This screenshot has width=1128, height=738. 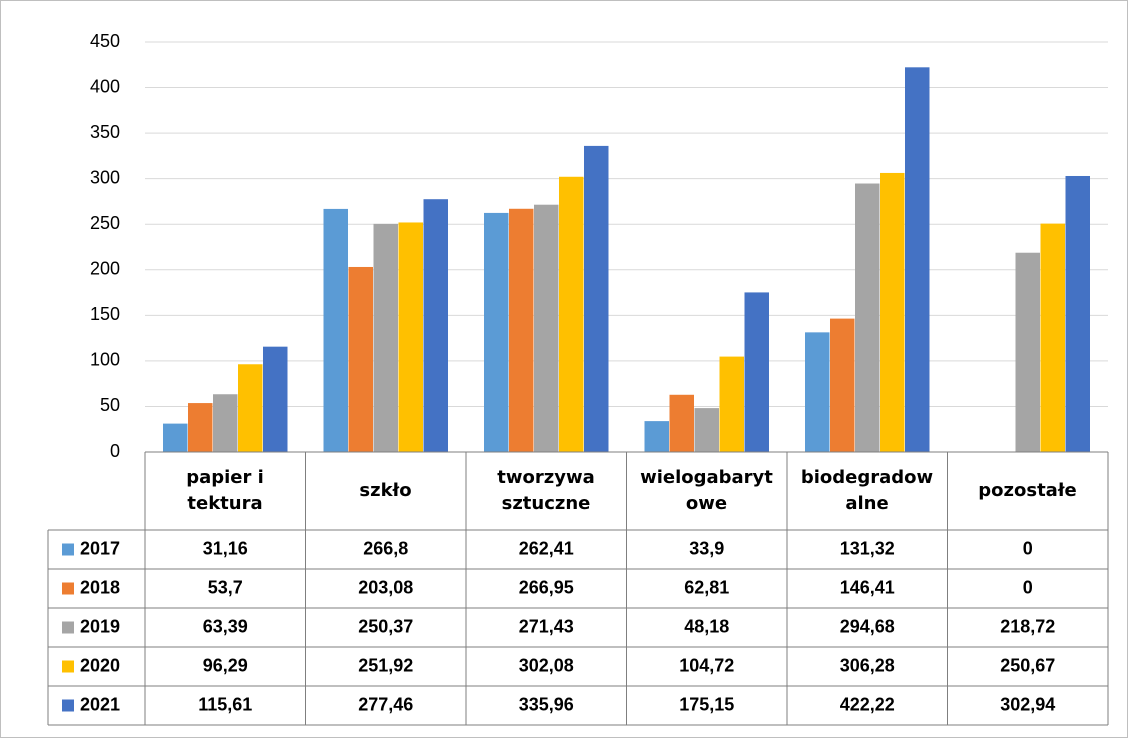 I want to click on y-tick-label: 400, so click(x=105, y=86).